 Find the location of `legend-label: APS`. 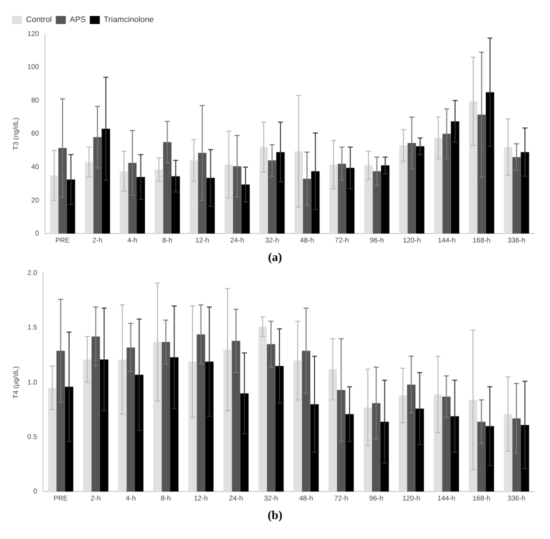

legend-label: APS is located at coordinates (78, 19).